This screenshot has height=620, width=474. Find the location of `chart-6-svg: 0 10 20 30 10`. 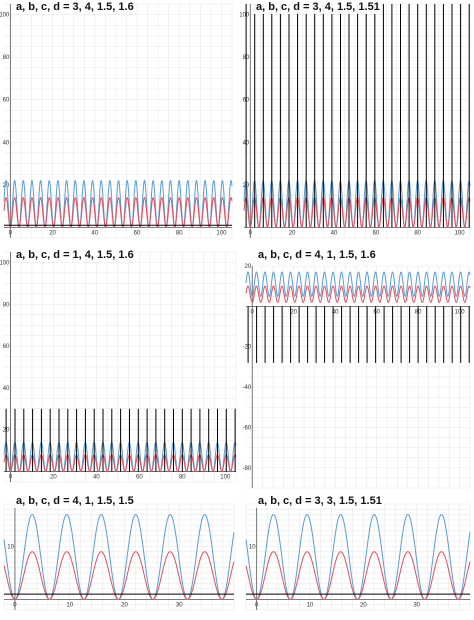

chart-6-svg: 0 10 20 30 10 is located at coordinates (358, 557).